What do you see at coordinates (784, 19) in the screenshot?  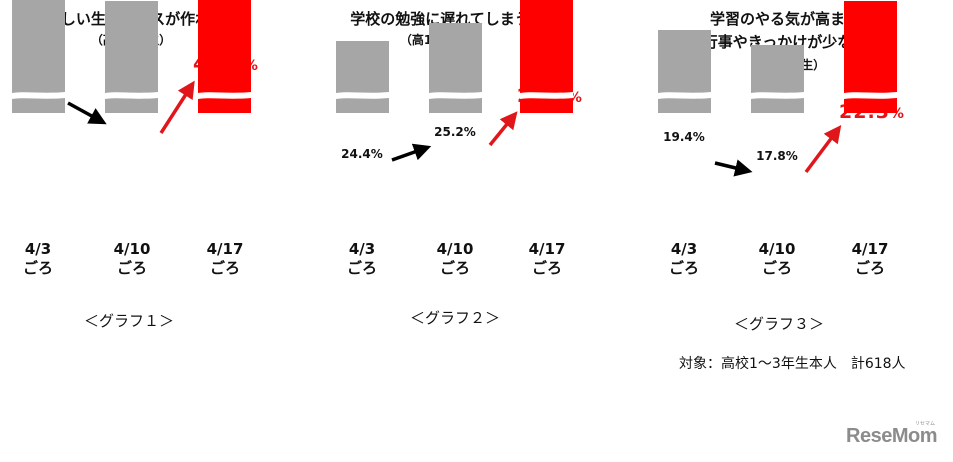 I see `chart-3-title-line-1: 学習のやる気が高まる` at bounding box center [784, 19].